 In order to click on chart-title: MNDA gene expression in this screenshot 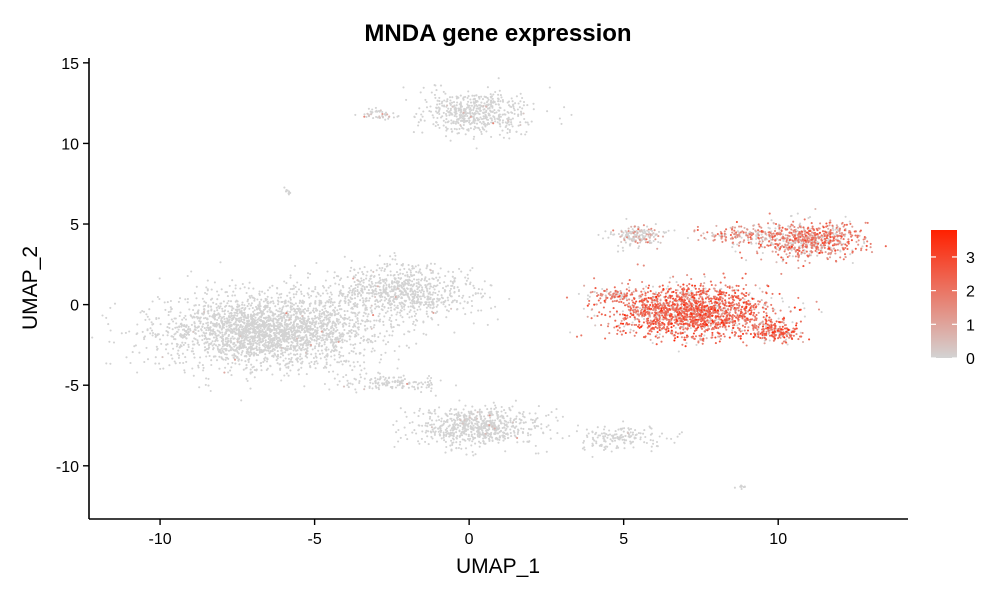, I will do `click(497, 33)`.